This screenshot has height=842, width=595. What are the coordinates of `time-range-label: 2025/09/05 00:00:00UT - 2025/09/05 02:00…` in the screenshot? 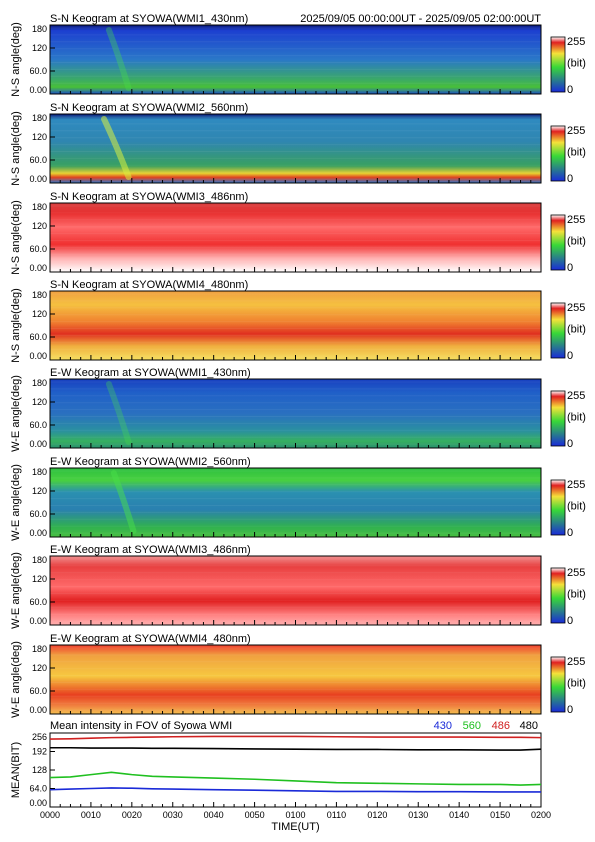 It's located at (420, 19).